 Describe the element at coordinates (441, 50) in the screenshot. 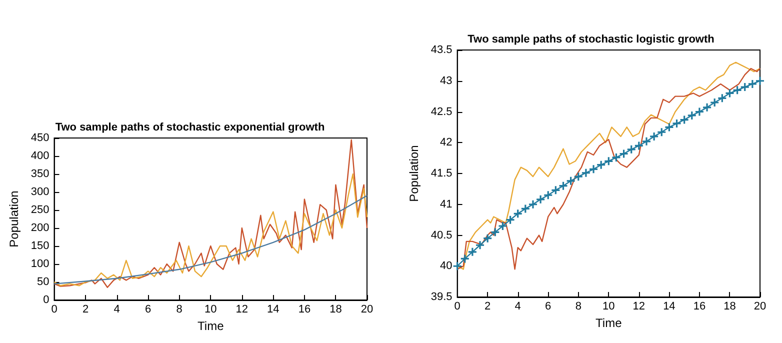

I see `y-tick-label: 43.5` at that location.